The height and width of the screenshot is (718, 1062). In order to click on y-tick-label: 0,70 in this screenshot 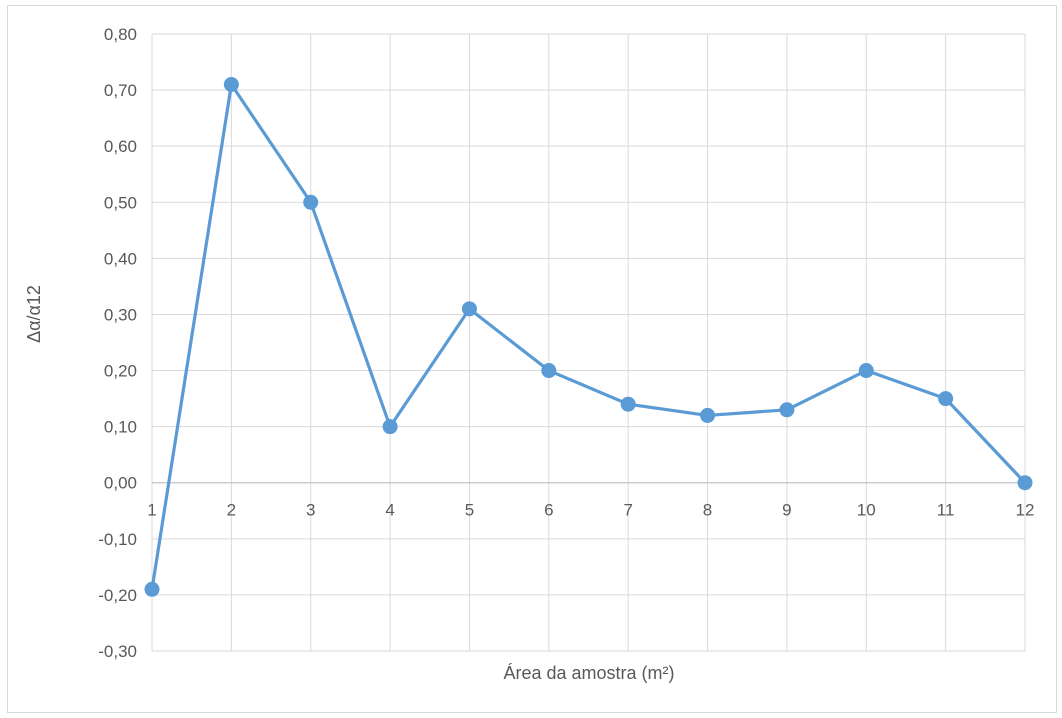, I will do `click(120, 90)`.